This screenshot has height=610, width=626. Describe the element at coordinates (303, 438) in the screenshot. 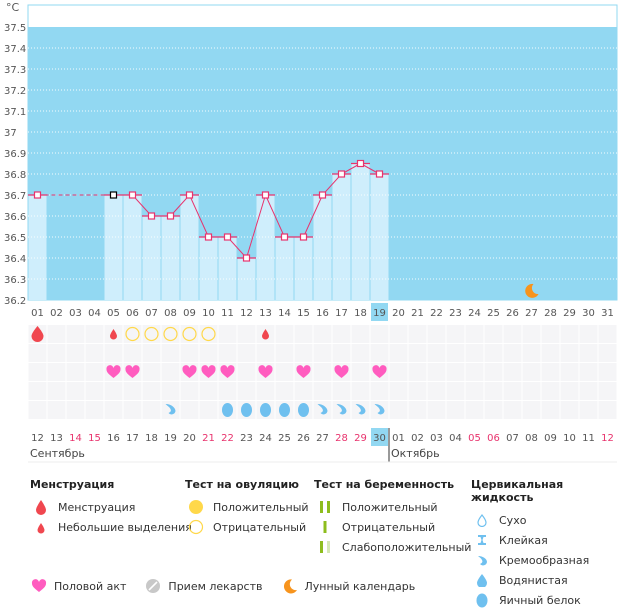

I see `calendar-date-label: 26` at that location.